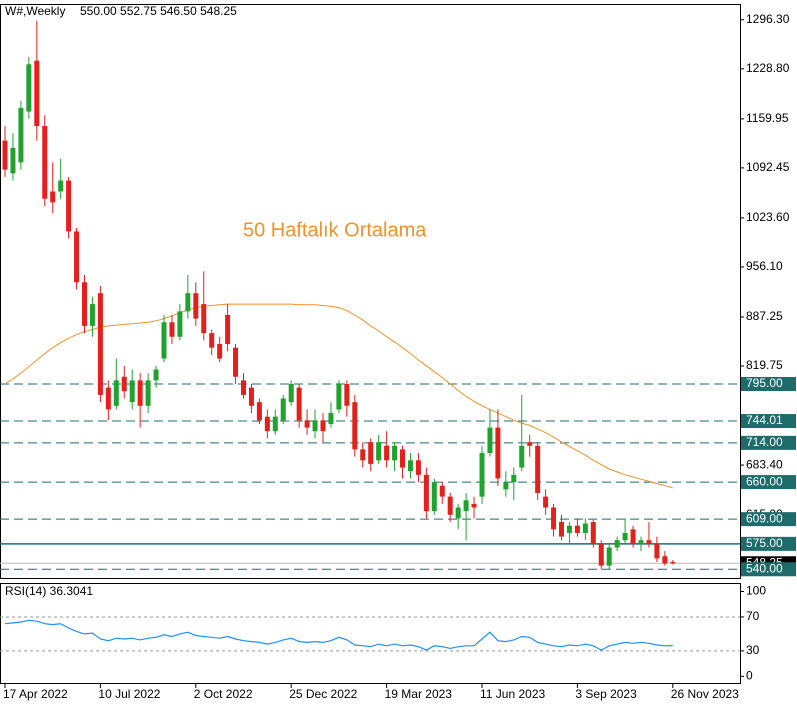 The width and height of the screenshot is (797, 713). I want to click on annotation: 50 Haftalık Ortalama, so click(335, 230).